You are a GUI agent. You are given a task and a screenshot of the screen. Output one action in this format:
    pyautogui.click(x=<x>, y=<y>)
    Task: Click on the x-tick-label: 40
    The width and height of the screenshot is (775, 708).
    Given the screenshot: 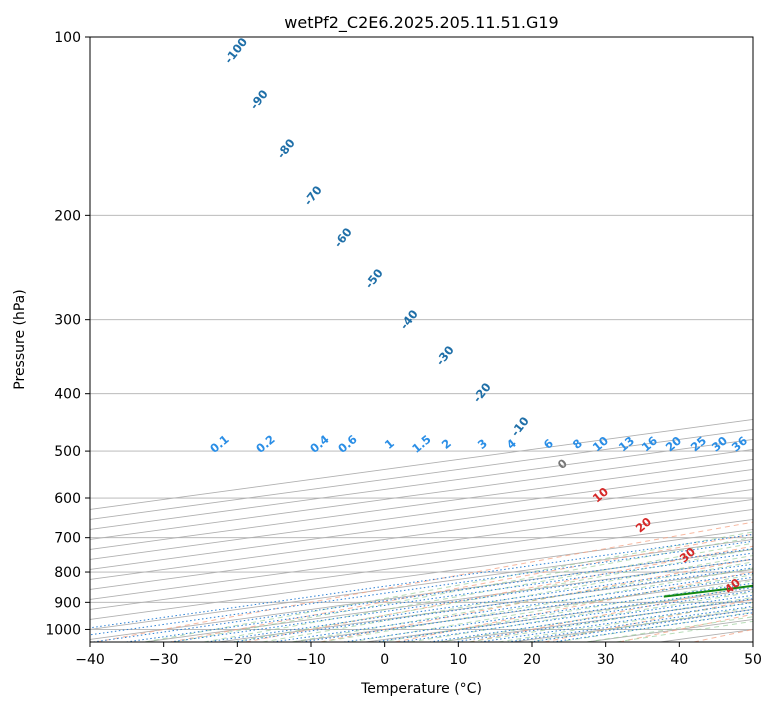 What is the action you would take?
    pyautogui.click(x=679, y=660)
    